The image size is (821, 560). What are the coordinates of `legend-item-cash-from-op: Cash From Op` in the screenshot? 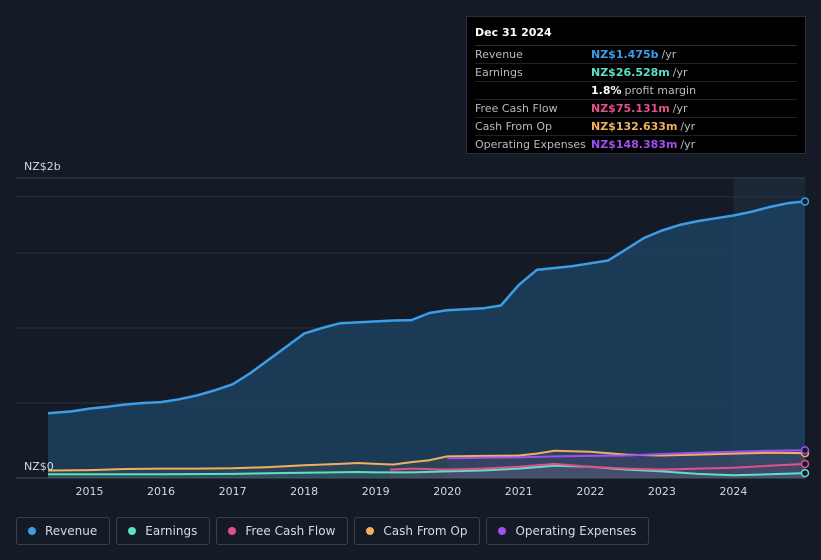 It's located at (417, 531).